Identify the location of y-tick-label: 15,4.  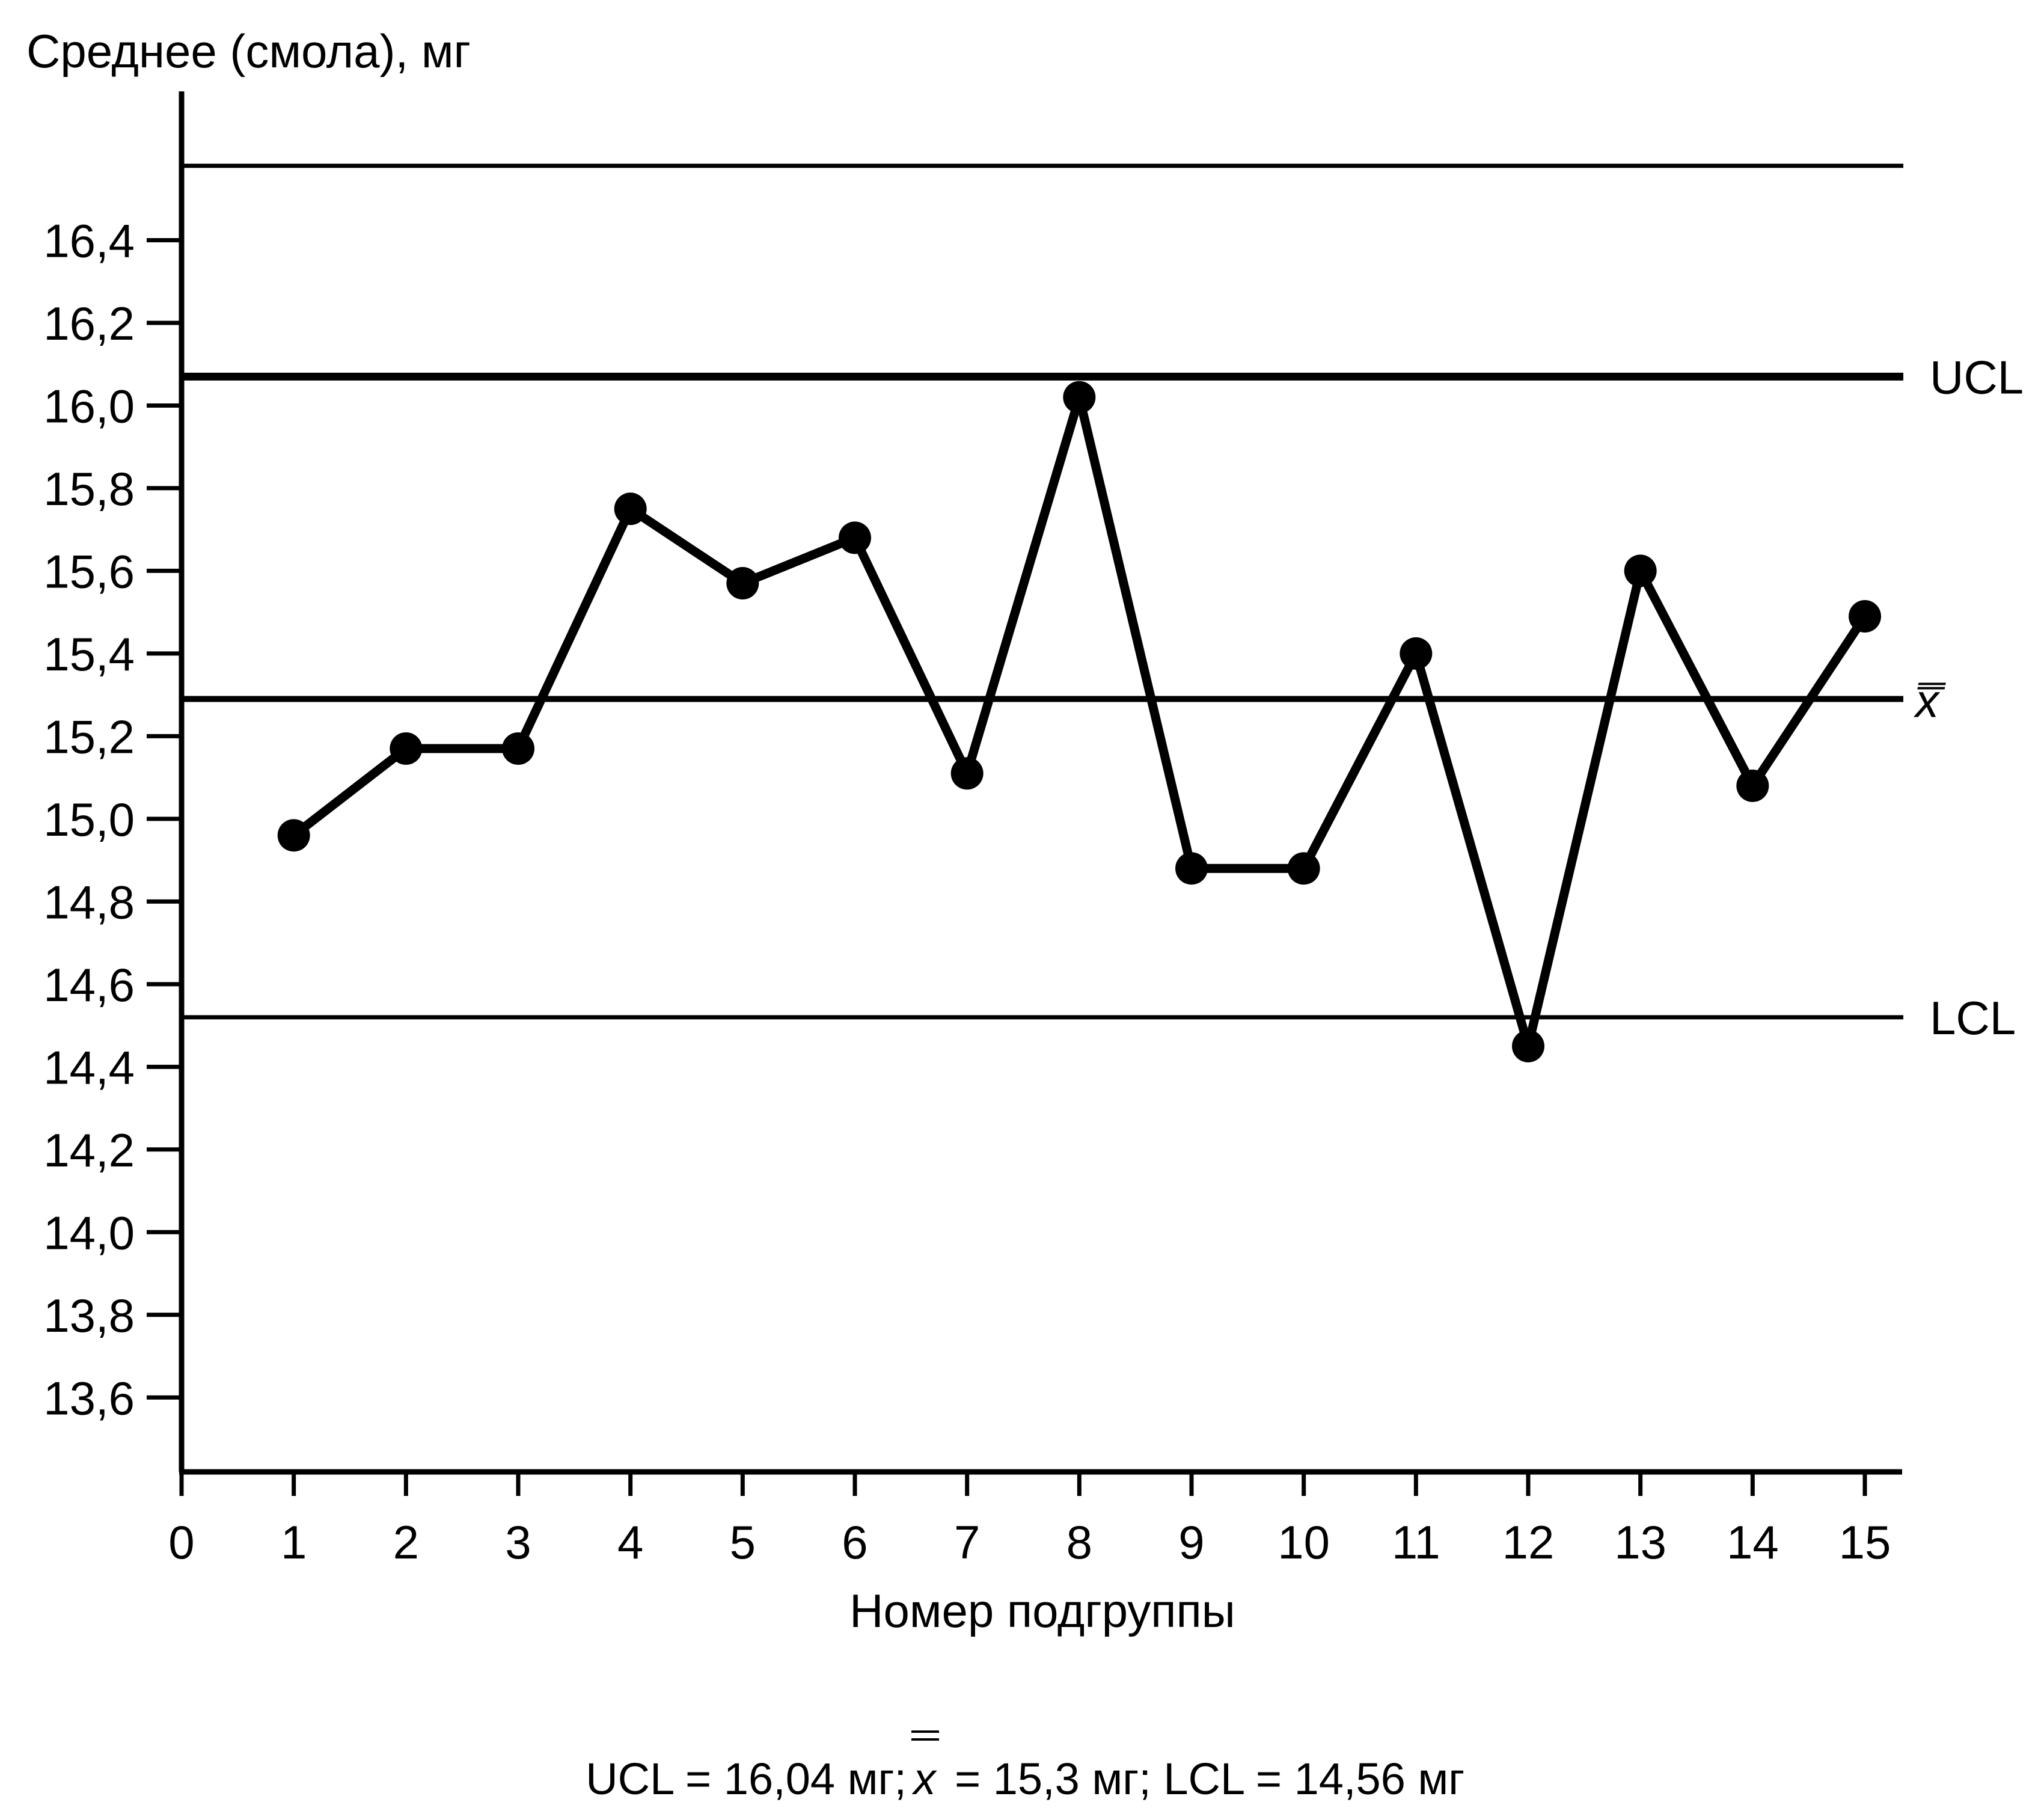
(89, 655).